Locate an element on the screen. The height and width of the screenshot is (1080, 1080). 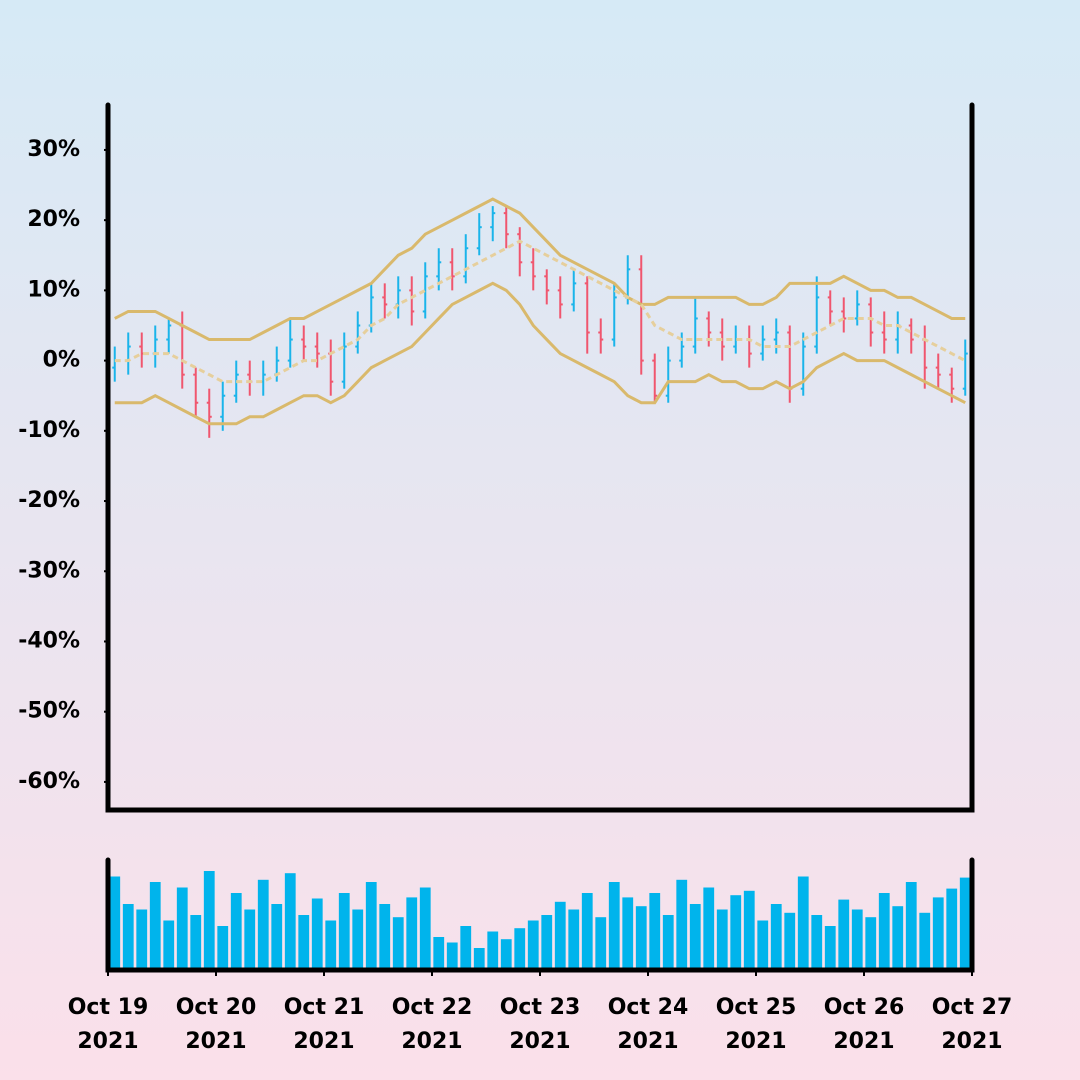
y-tick-label: -30% is located at coordinates (49, 570).